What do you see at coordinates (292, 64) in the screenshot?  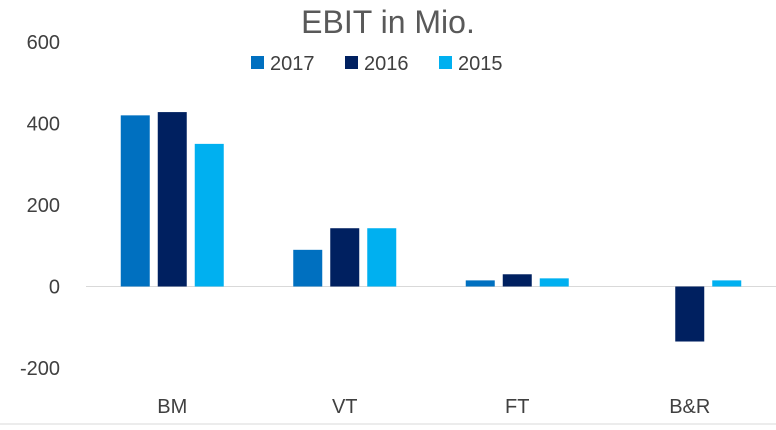 I see `legend-label: 2017` at bounding box center [292, 64].